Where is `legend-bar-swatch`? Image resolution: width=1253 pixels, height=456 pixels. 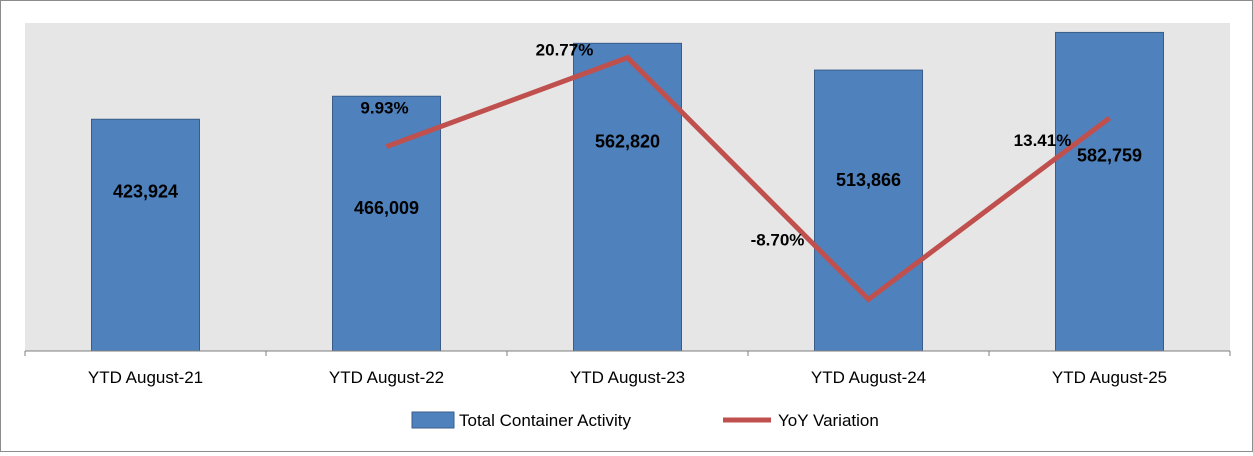 legend-bar-swatch is located at coordinates (433, 420).